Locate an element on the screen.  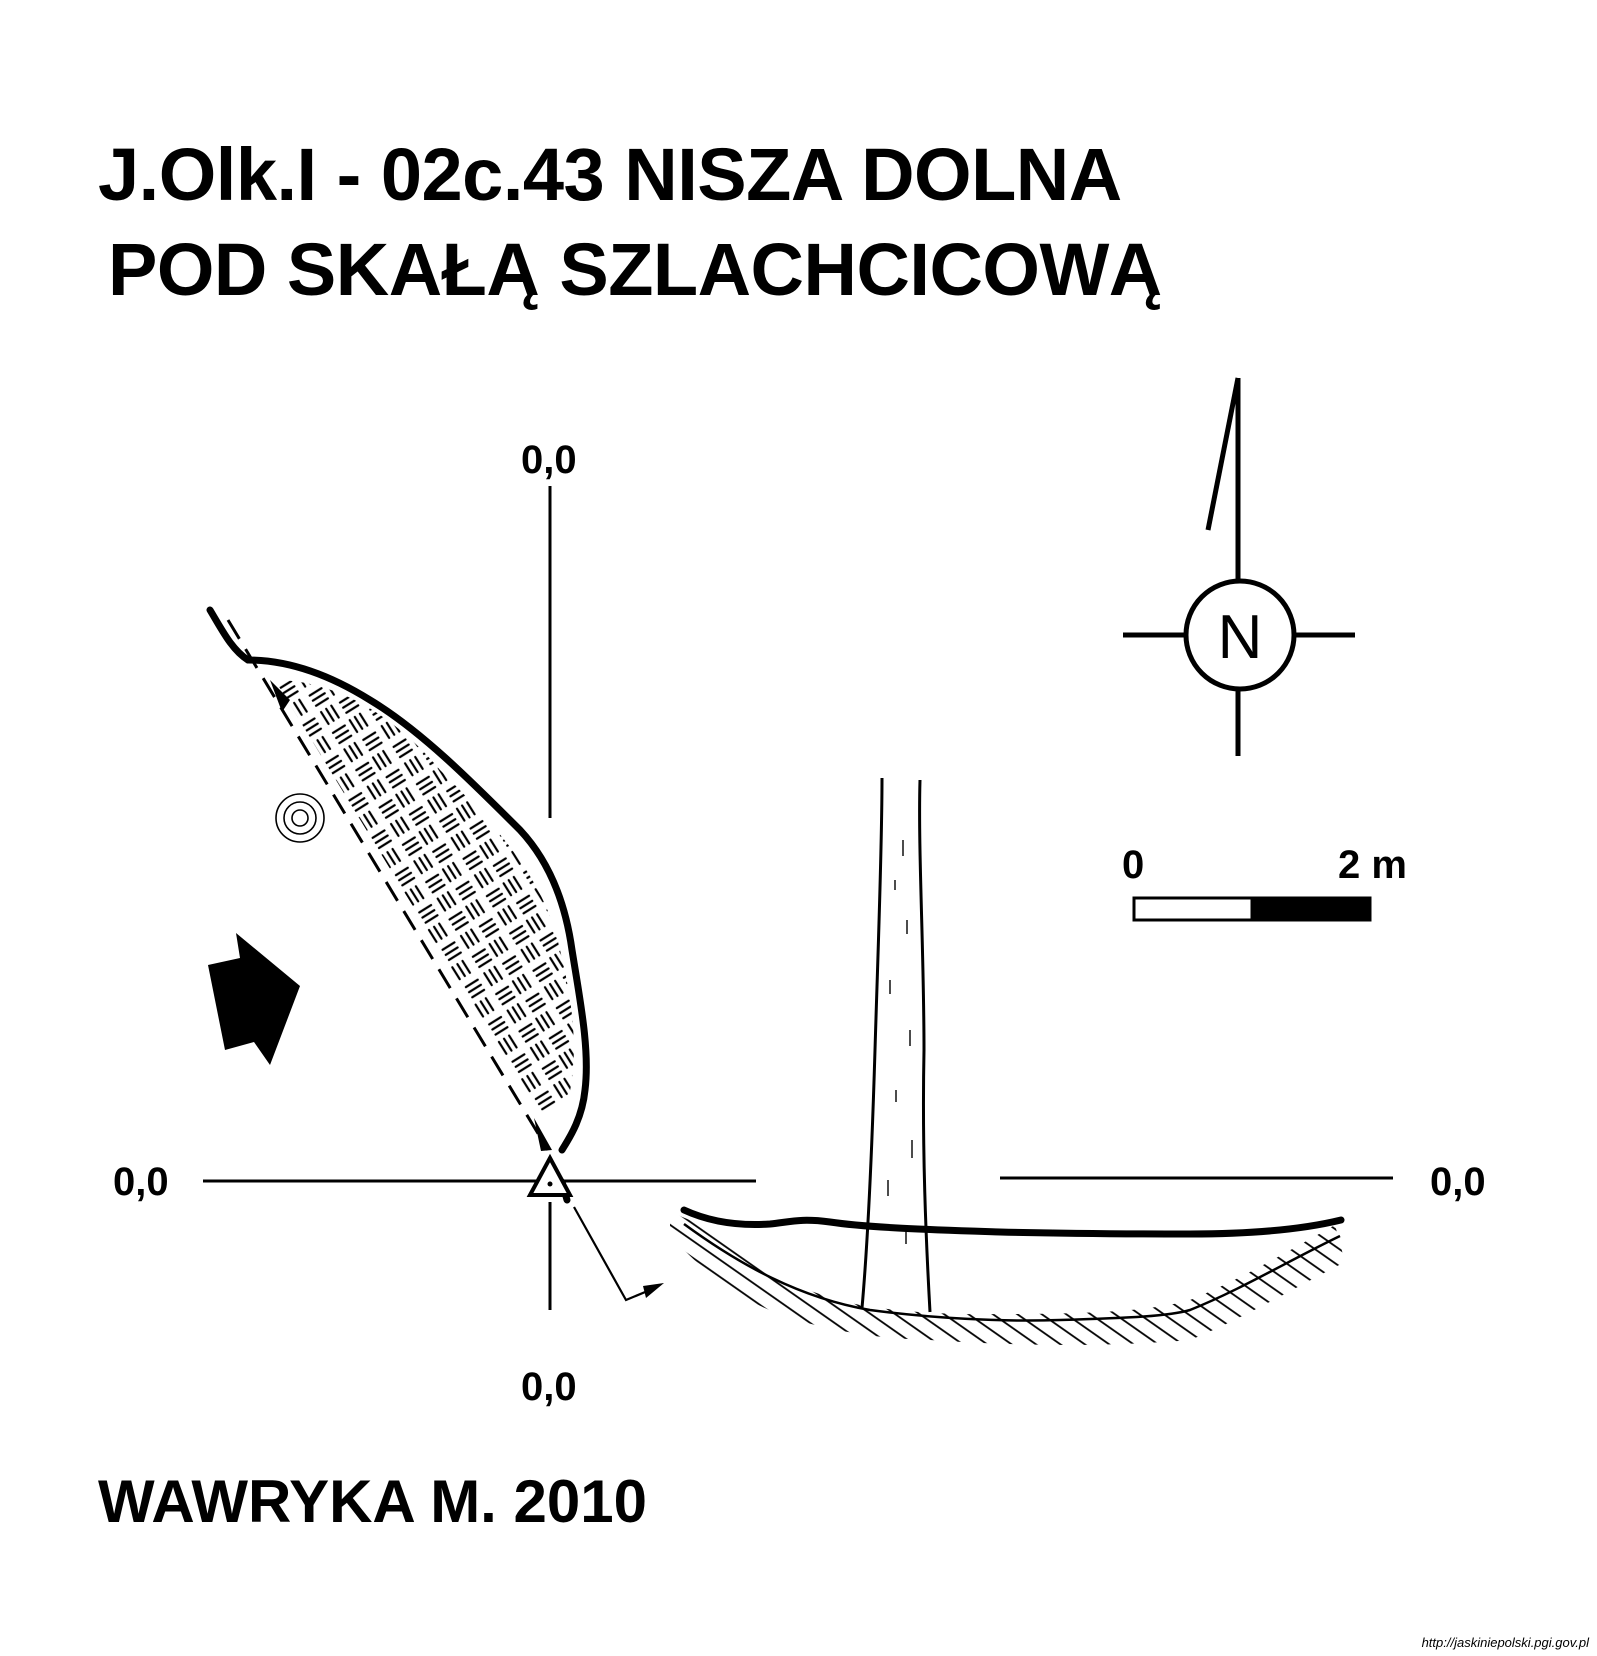
section-link-arrow-icon is located at coordinates (612, 1254).